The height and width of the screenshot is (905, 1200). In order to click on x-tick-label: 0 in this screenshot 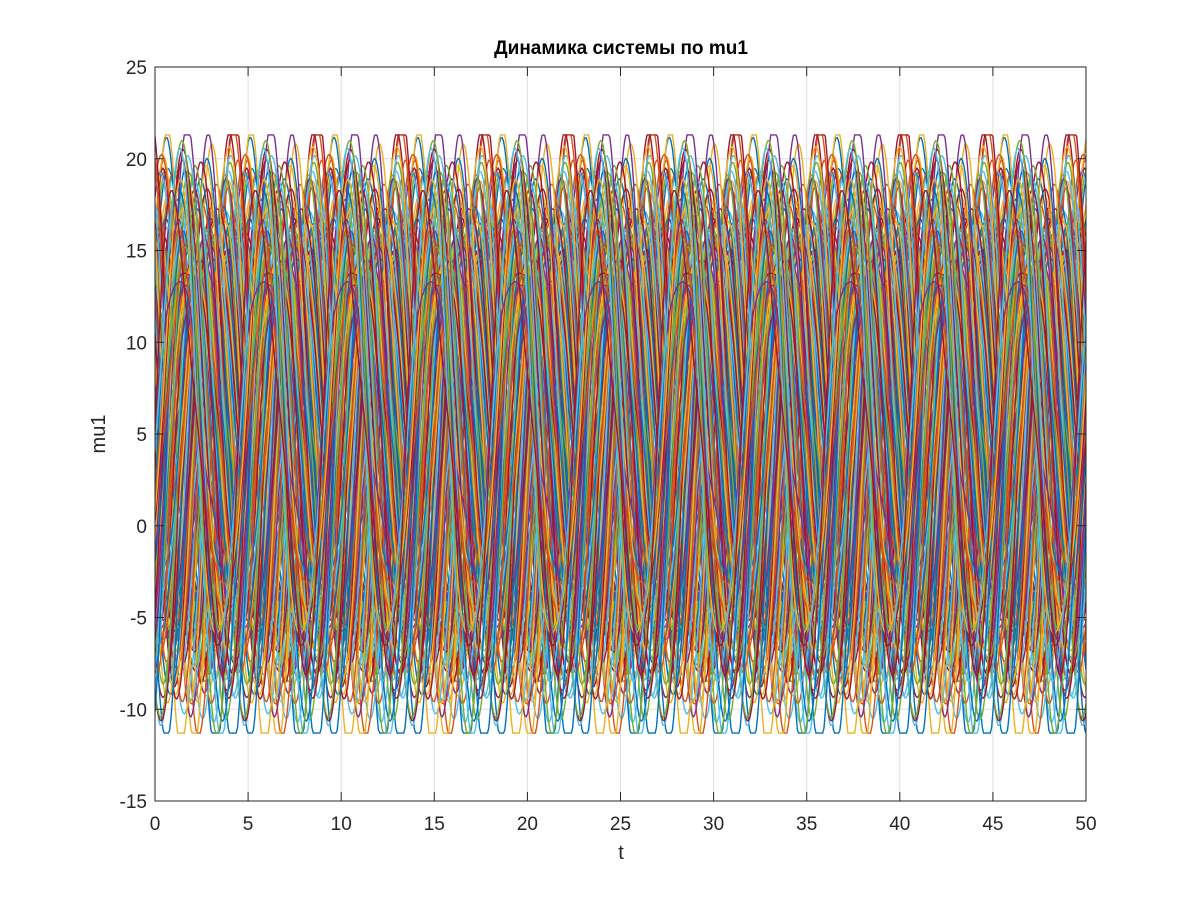, I will do `click(155, 824)`.